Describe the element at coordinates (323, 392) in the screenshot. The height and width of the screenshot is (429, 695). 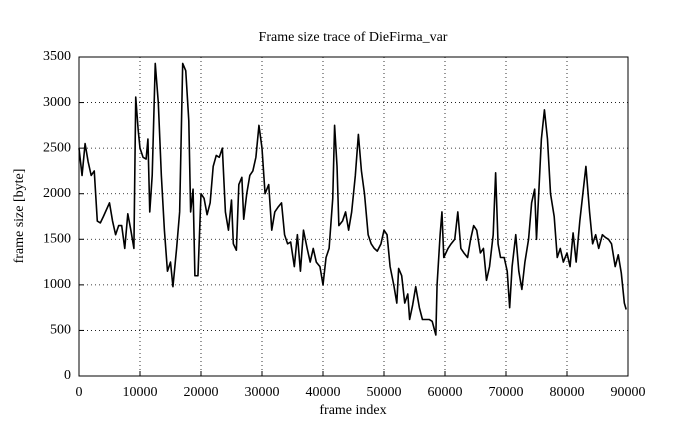
I see `x-tick-label: 40000` at that location.